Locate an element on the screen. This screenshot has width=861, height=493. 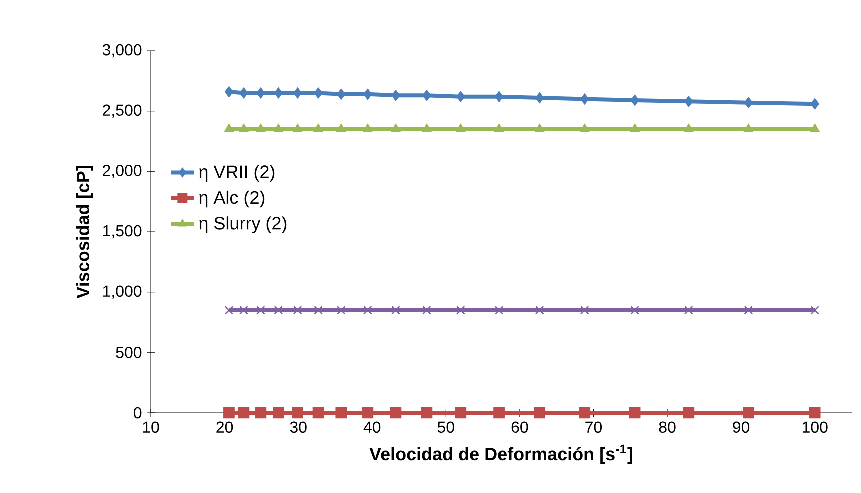
x-tick-label: 30 is located at coordinates (298, 428).